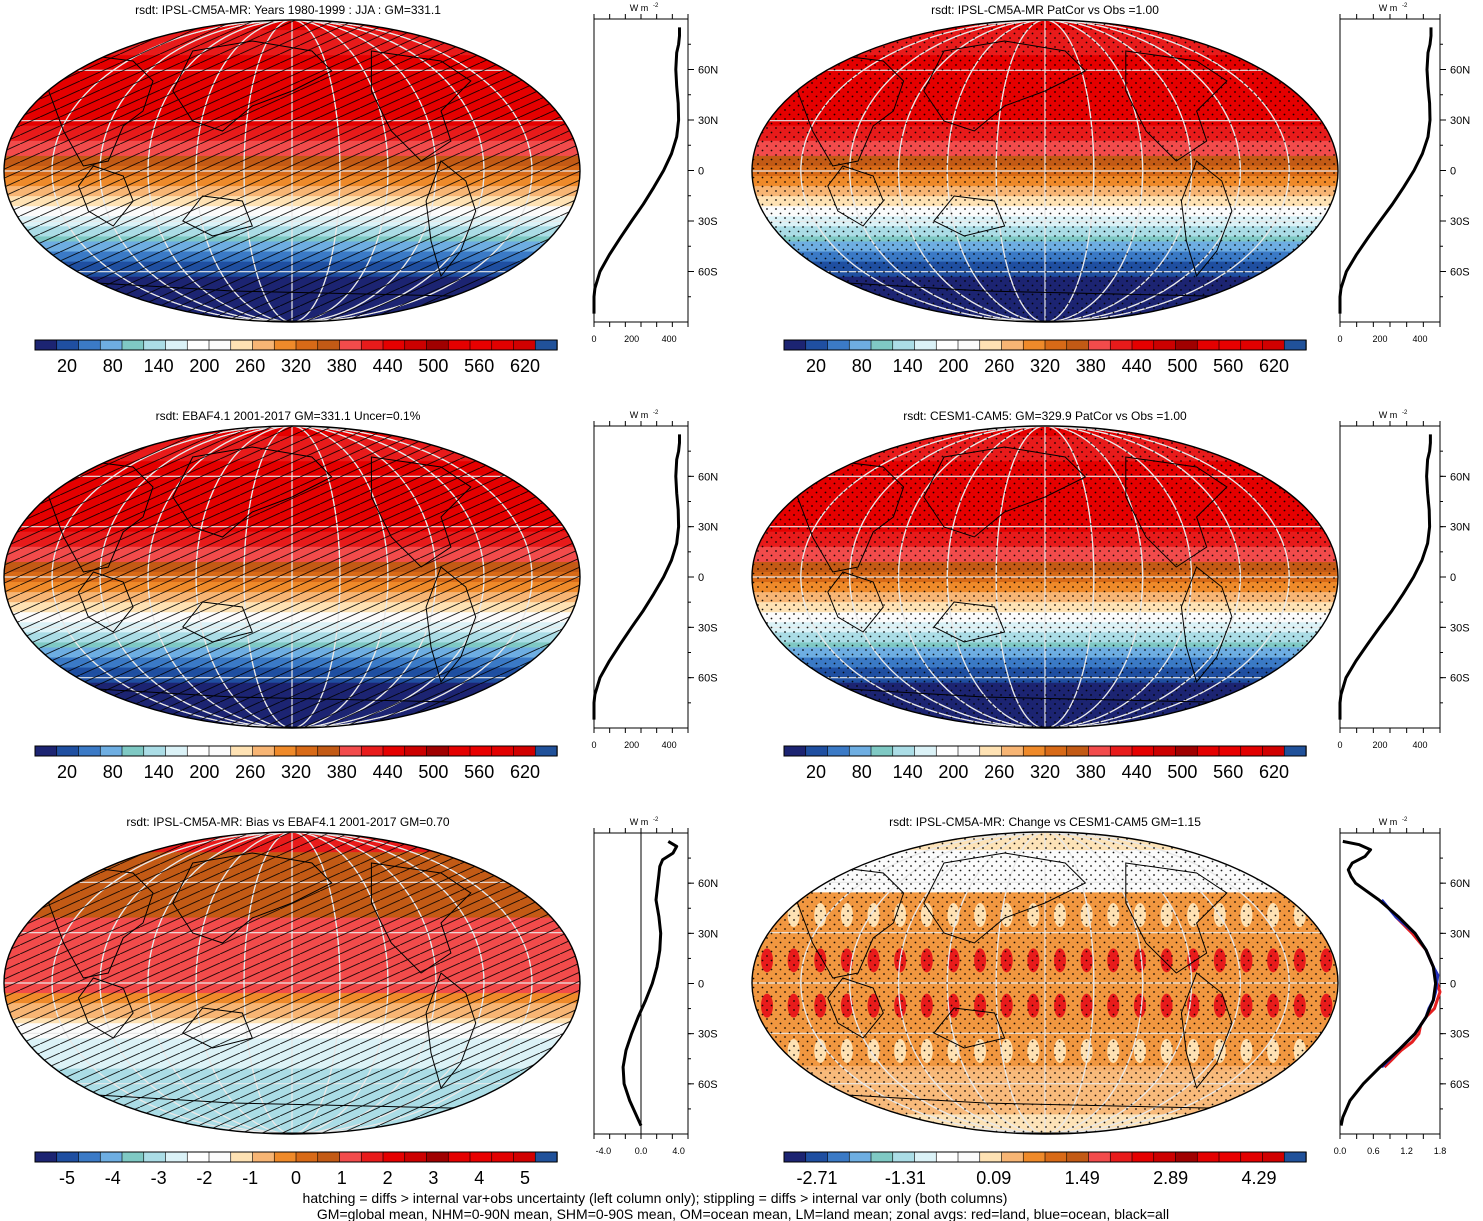 This screenshot has height=1221, width=1483. Describe the element at coordinates (67, 772) in the screenshot. I see `colorbar-tick-label: 20` at that location.